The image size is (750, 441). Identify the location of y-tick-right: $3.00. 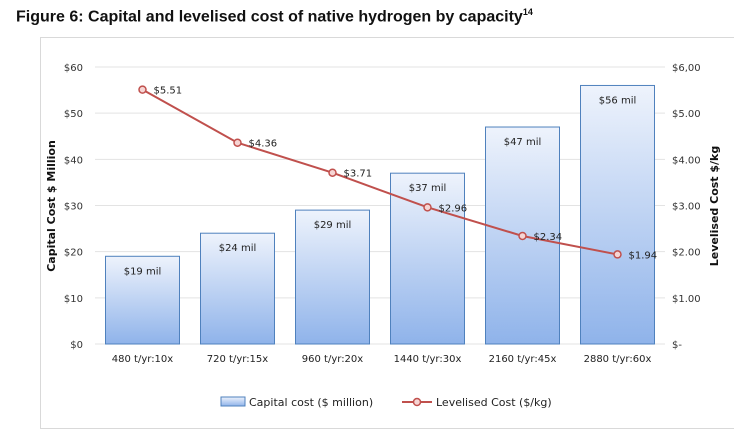
(686, 207).